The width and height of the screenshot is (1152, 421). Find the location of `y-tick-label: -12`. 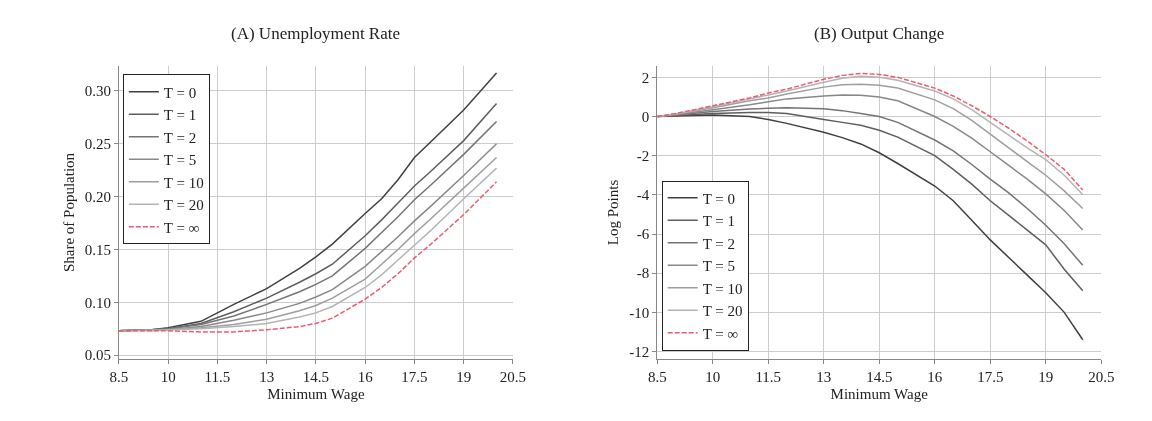

y-tick-label: -12 is located at coordinates (639, 351).